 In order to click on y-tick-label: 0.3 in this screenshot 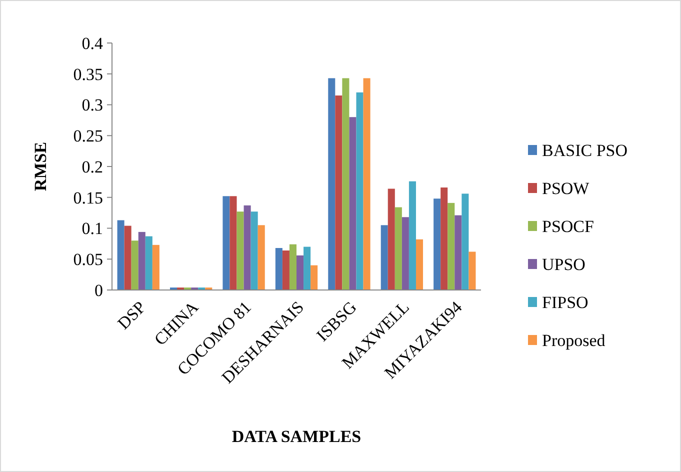, I will do `click(92, 105)`.